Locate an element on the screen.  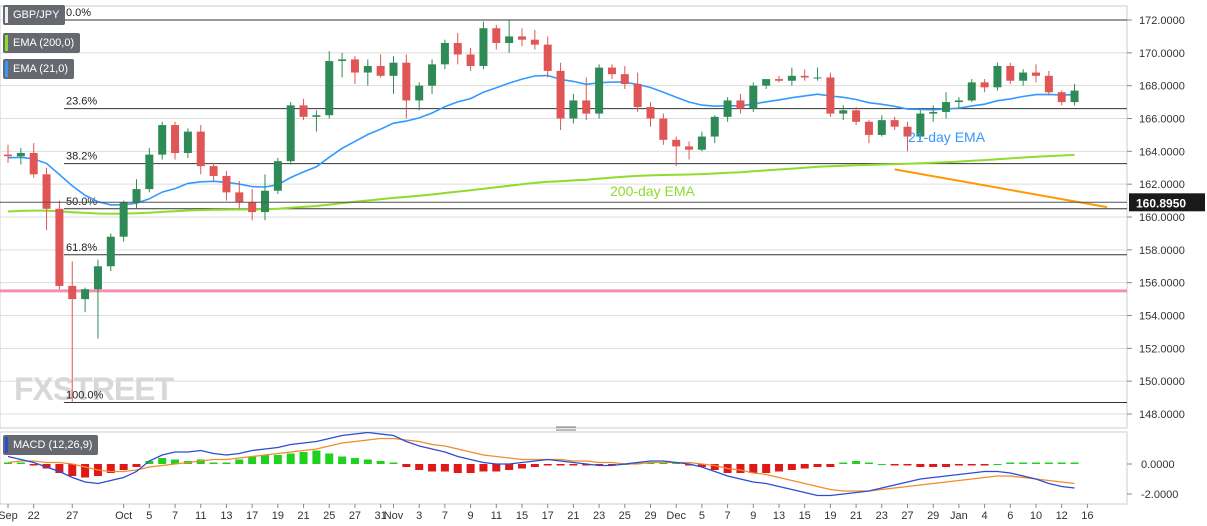
price-tick-label: 162.0000 is located at coordinates (1162, 185).